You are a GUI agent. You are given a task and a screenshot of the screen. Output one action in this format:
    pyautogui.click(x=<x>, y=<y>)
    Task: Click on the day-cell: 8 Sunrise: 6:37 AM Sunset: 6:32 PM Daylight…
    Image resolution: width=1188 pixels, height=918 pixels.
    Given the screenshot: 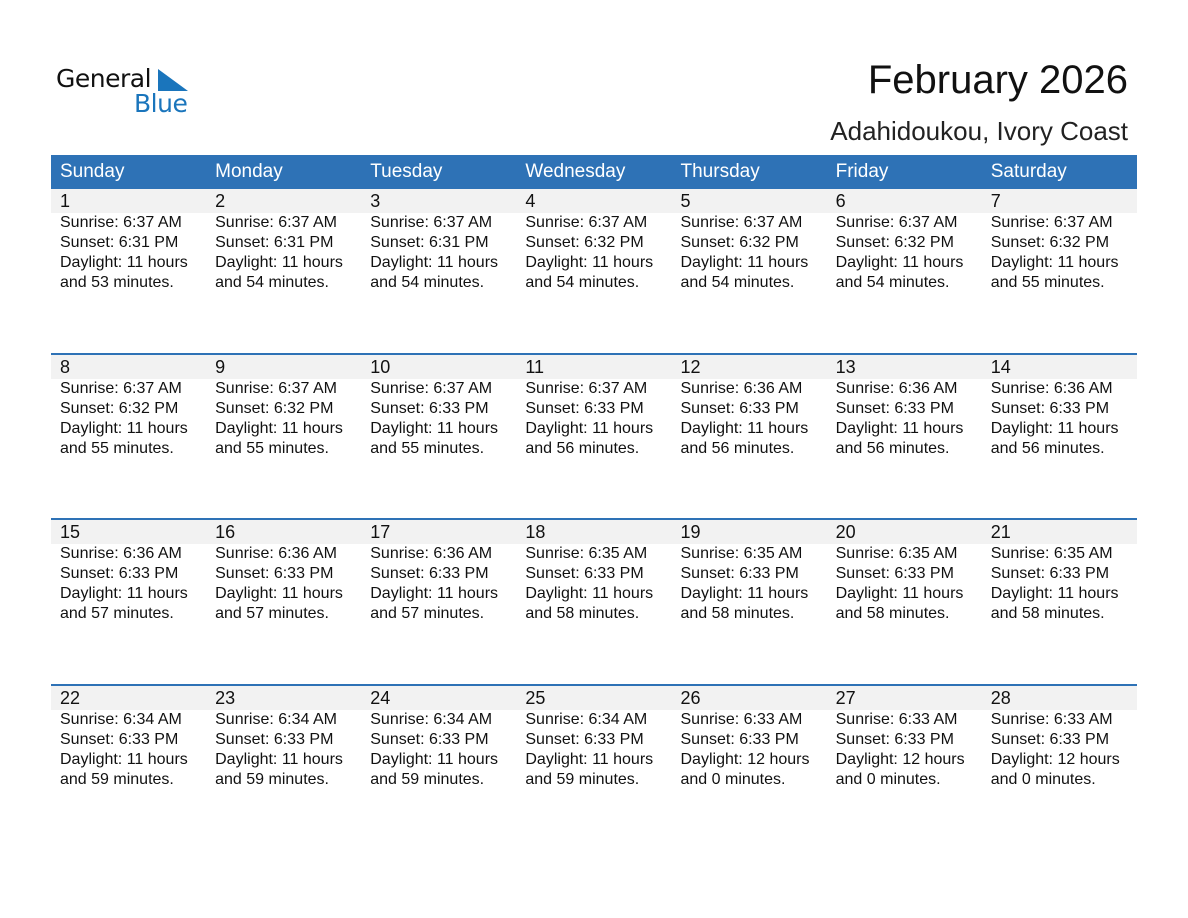 What is the action you would take?
    pyautogui.click(x=128, y=436)
    